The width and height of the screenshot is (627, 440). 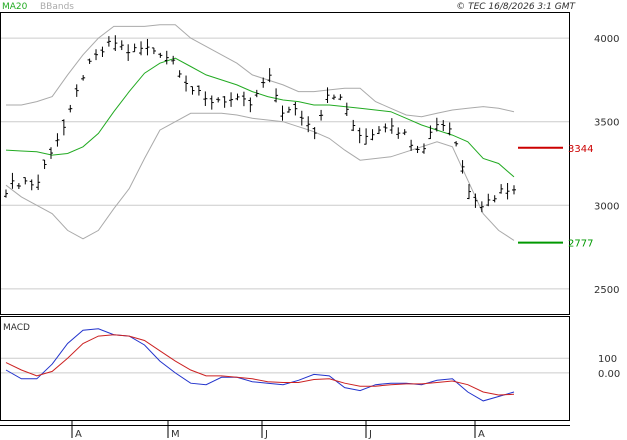 I want to click on copyright-text: © TEC 16/8/2026 3:1 GMT, so click(x=516, y=7).